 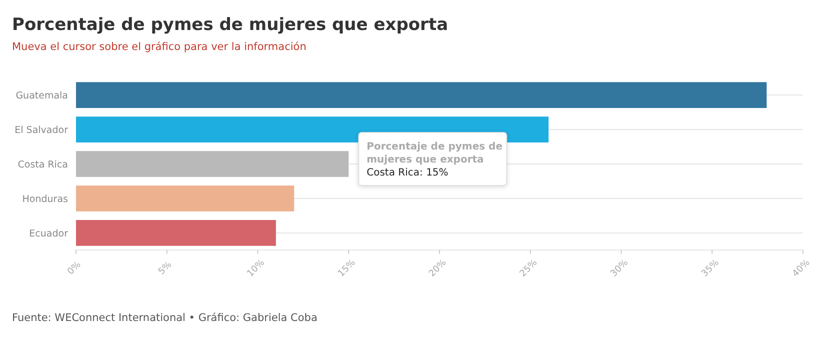 What do you see at coordinates (42, 96) in the screenshot?
I see `y-tick-label: Guatemala` at bounding box center [42, 96].